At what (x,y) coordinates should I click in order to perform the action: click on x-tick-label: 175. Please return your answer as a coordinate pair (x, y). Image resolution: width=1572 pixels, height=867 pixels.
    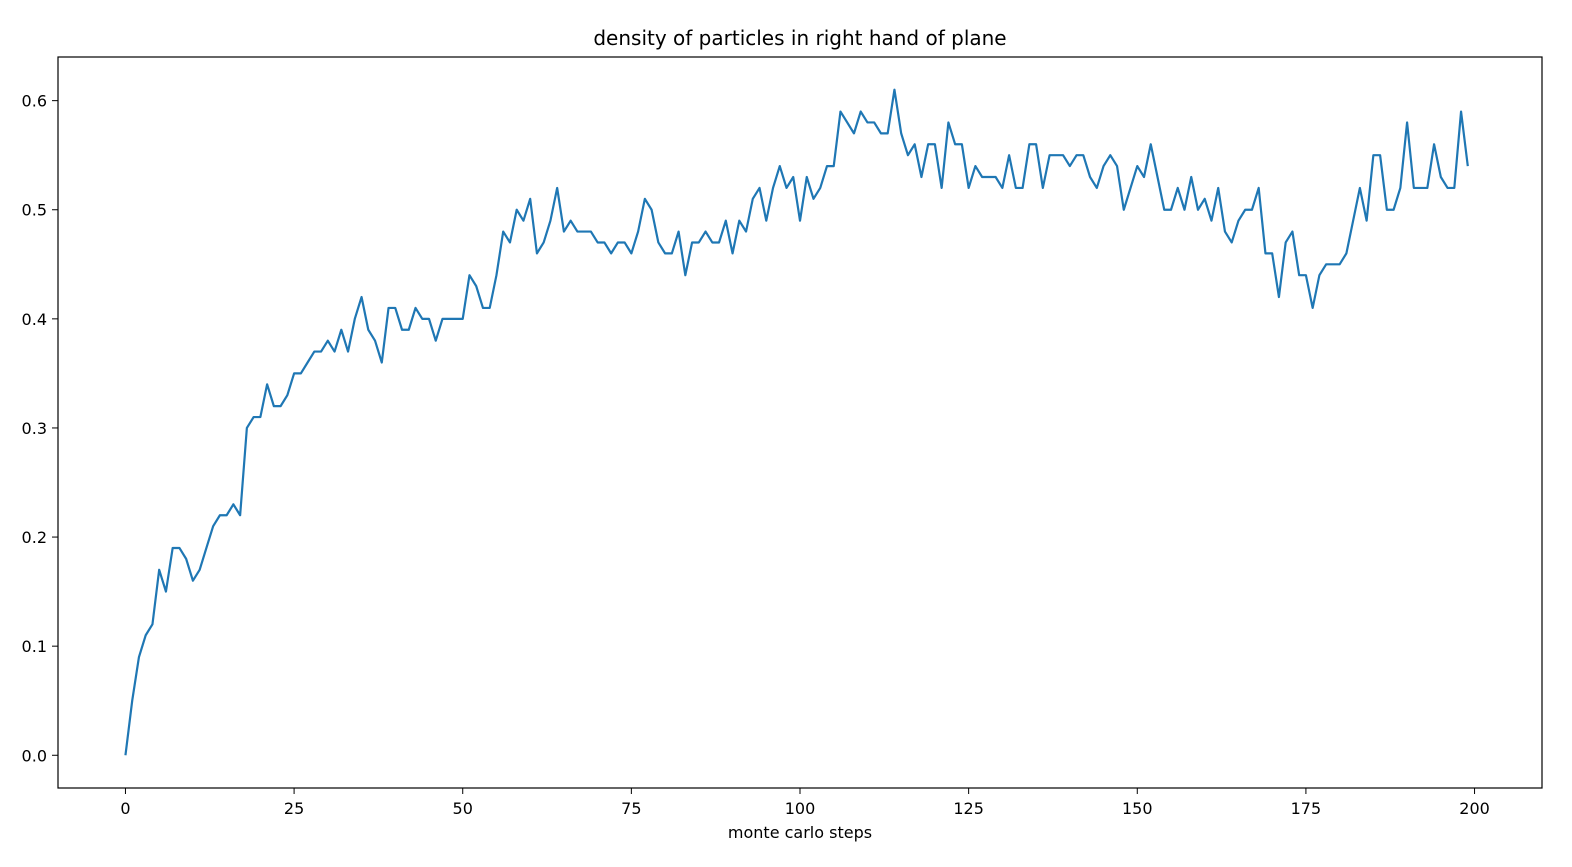
    Looking at the image, I should click on (1306, 808).